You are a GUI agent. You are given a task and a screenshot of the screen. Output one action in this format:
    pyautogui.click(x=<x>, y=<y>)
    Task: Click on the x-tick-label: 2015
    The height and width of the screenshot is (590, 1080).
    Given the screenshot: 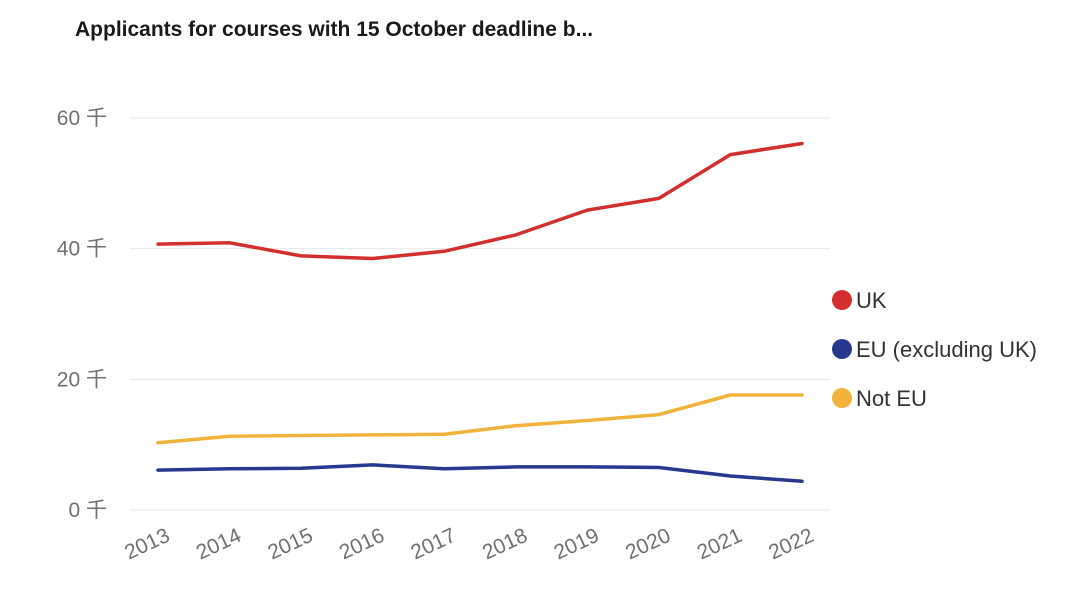 What is the action you would take?
    pyautogui.click(x=290, y=544)
    